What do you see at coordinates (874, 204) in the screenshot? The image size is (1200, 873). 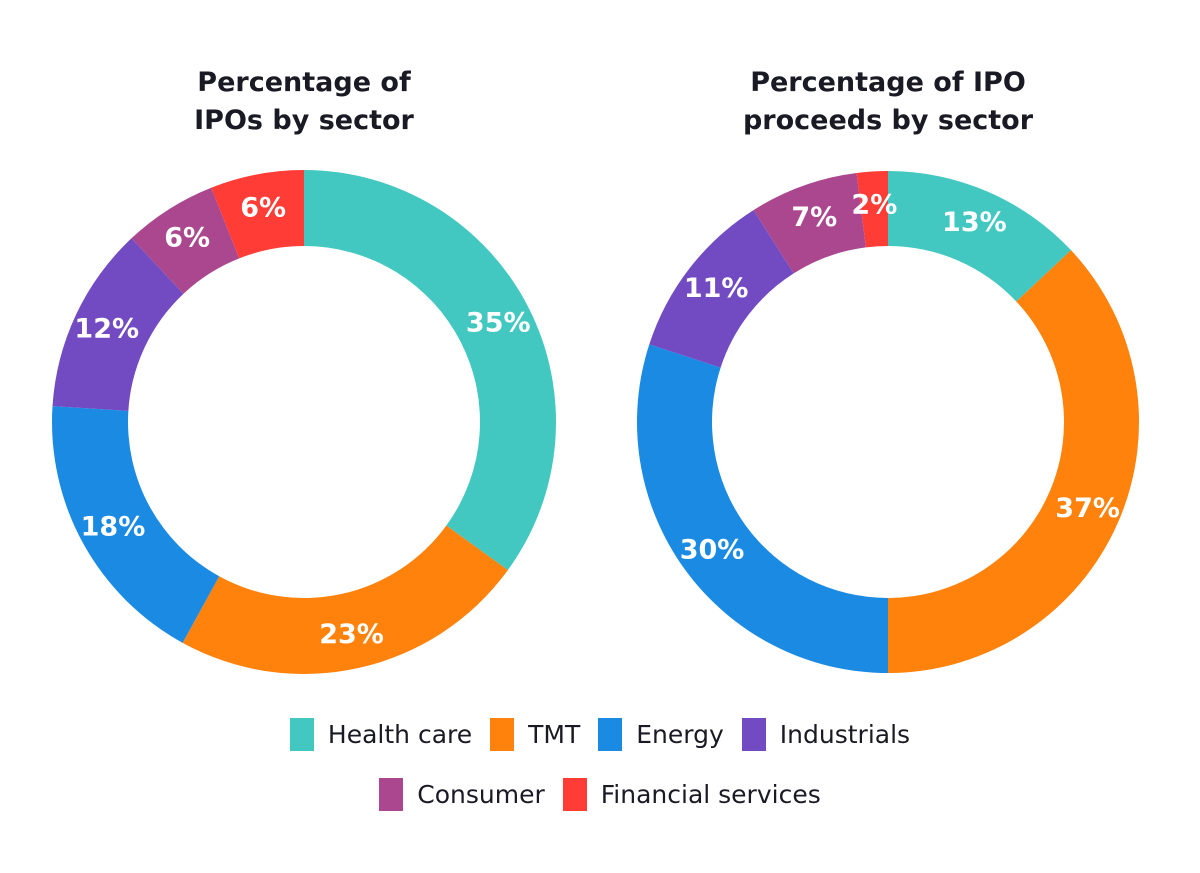 I see `slice-label-financial-services: 2%` at bounding box center [874, 204].